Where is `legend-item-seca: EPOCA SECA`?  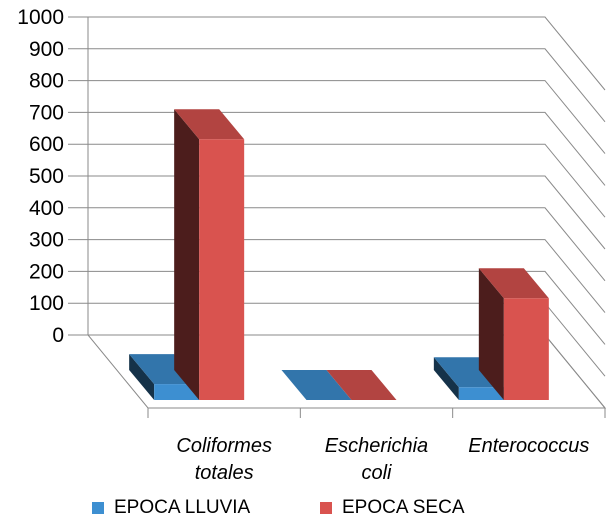 legend-item-seca: EPOCA SECA is located at coordinates (392, 508).